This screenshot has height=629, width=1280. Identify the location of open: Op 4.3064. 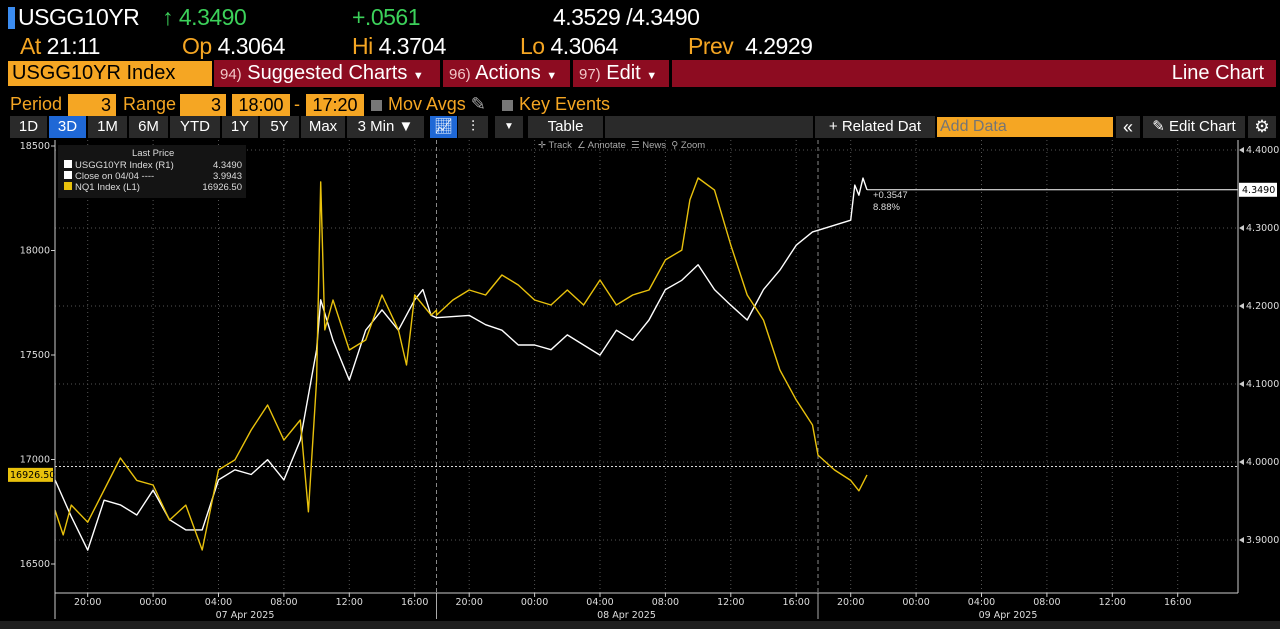
(233, 46).